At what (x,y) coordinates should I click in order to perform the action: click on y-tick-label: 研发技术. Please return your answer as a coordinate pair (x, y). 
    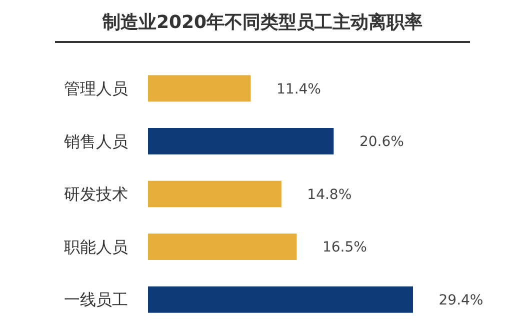
    Looking at the image, I should click on (96, 194).